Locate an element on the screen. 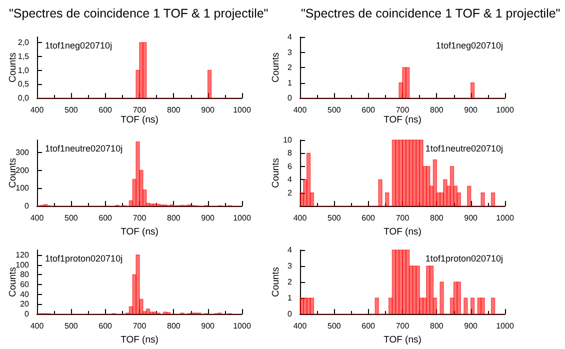  y-tick-label: 200 is located at coordinates (23, 170).